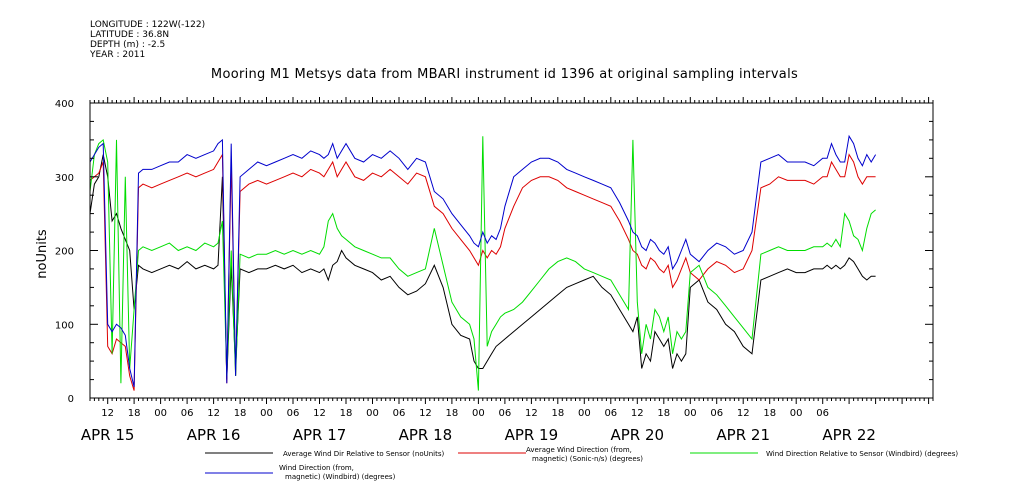  What do you see at coordinates (42, 254) in the screenshot?
I see `y-axis-label: noUnits` at bounding box center [42, 254].